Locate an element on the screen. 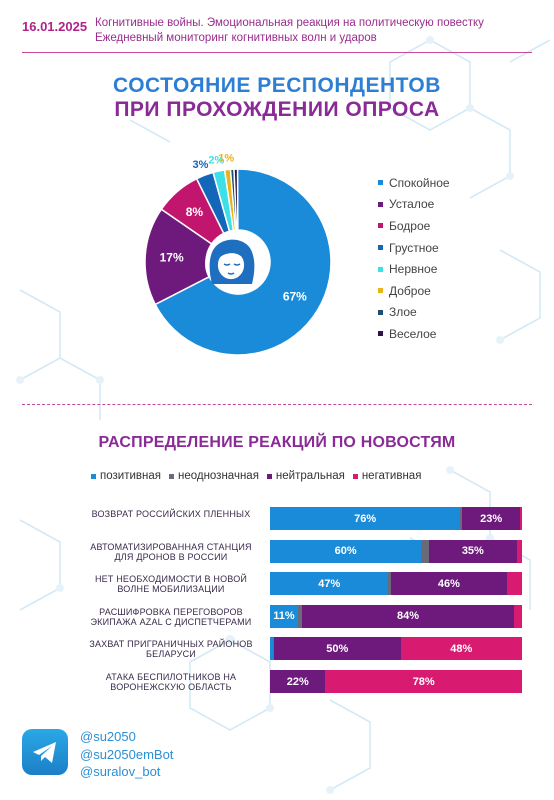  stacked-bar: 50% 48% is located at coordinates (396, 649).